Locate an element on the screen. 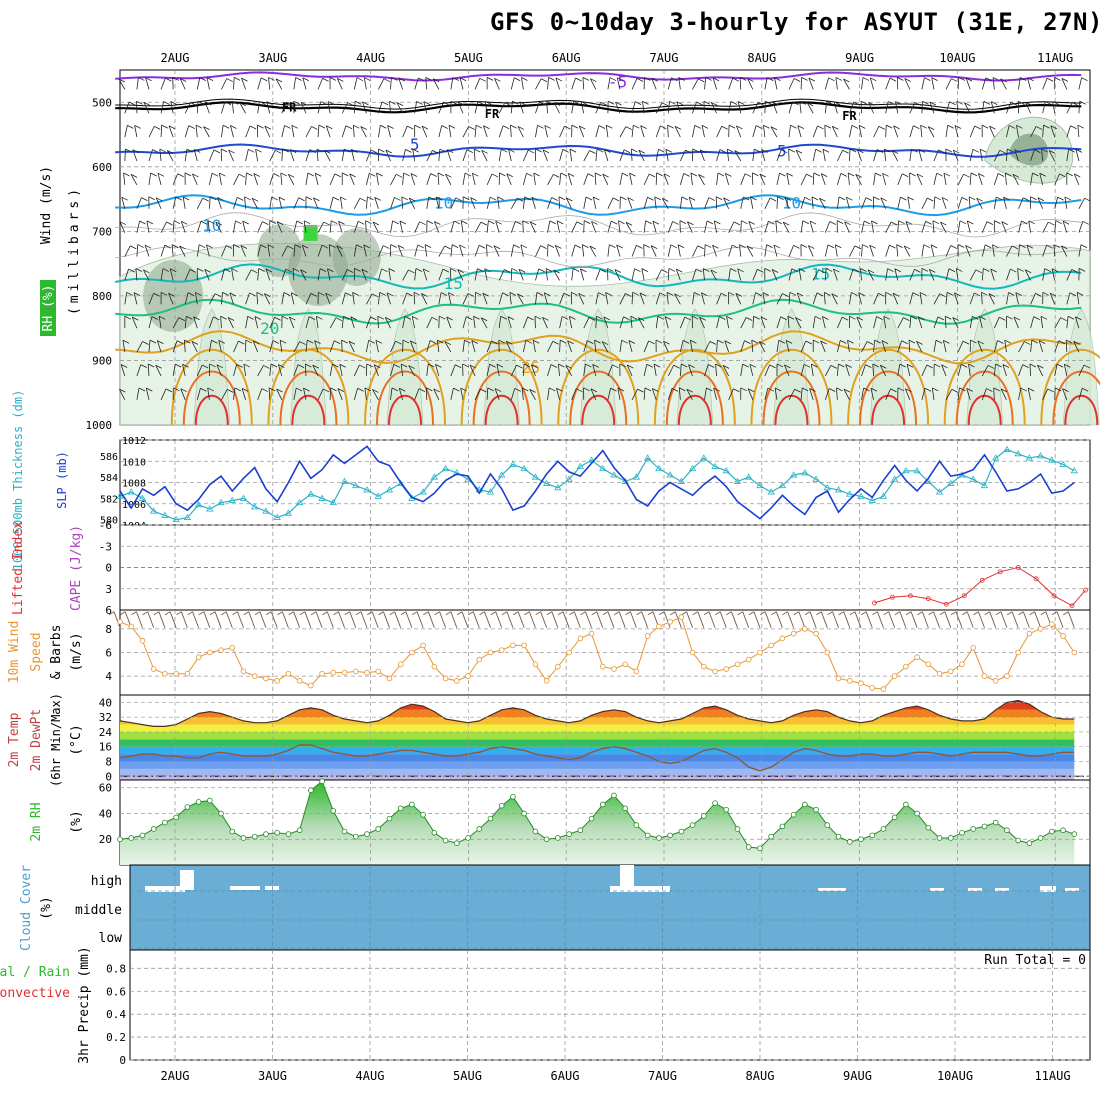  wind10m-tick-label: 8 is located at coordinates (108, 629).